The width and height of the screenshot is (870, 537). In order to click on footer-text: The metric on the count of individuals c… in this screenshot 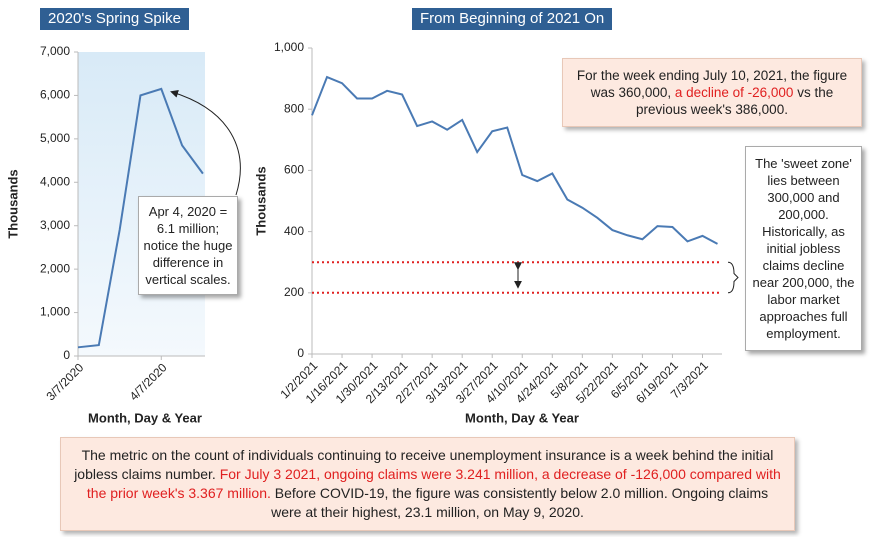, I will do `click(424, 464)`.